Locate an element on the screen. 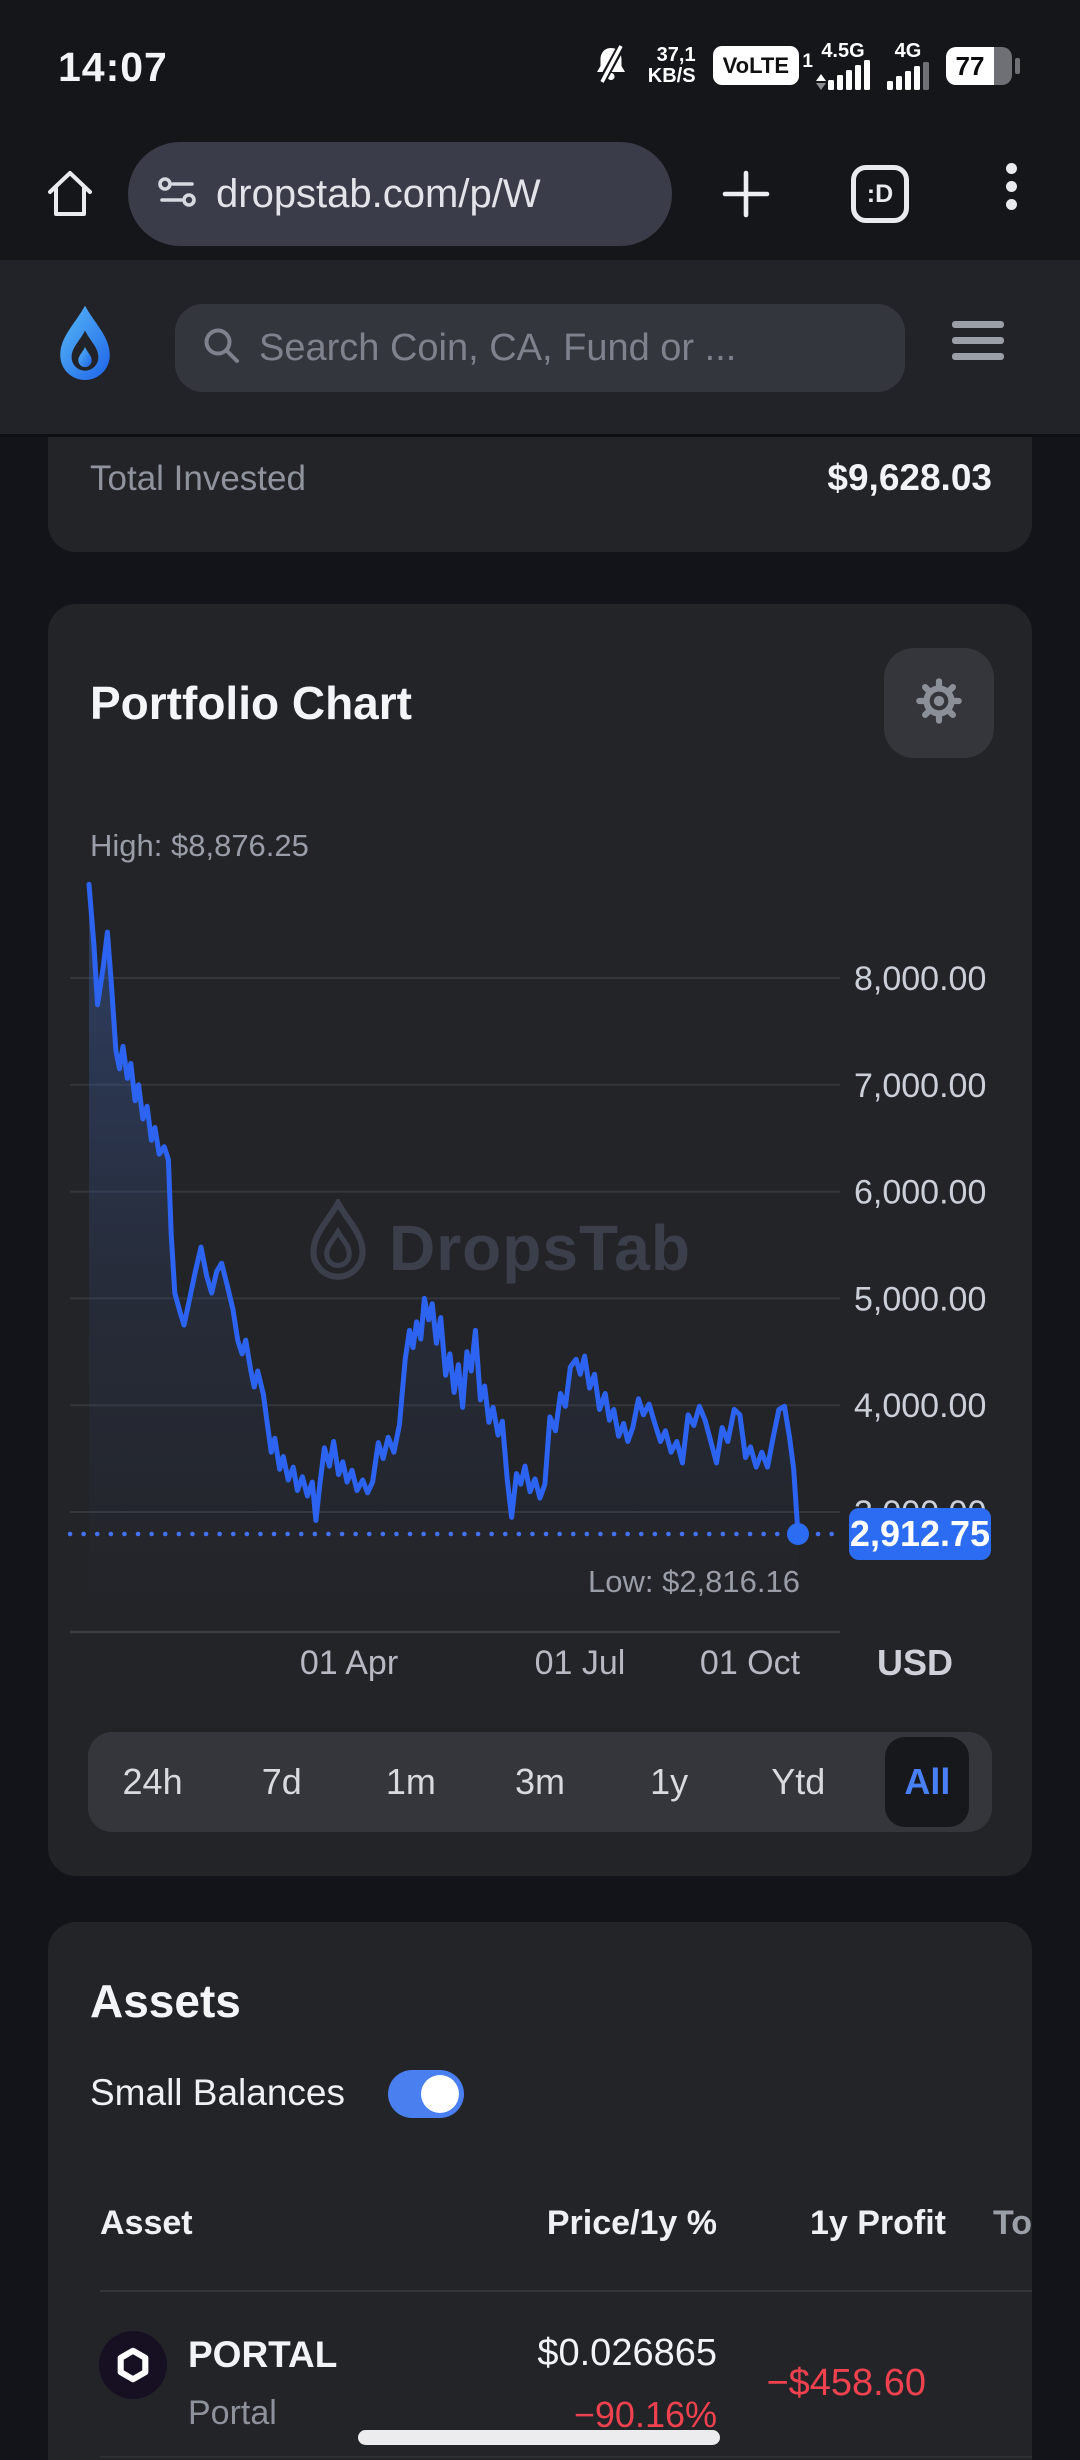 This screenshot has width=1080, height=2460. range-button-ytd: Ytd is located at coordinates (798, 1781).